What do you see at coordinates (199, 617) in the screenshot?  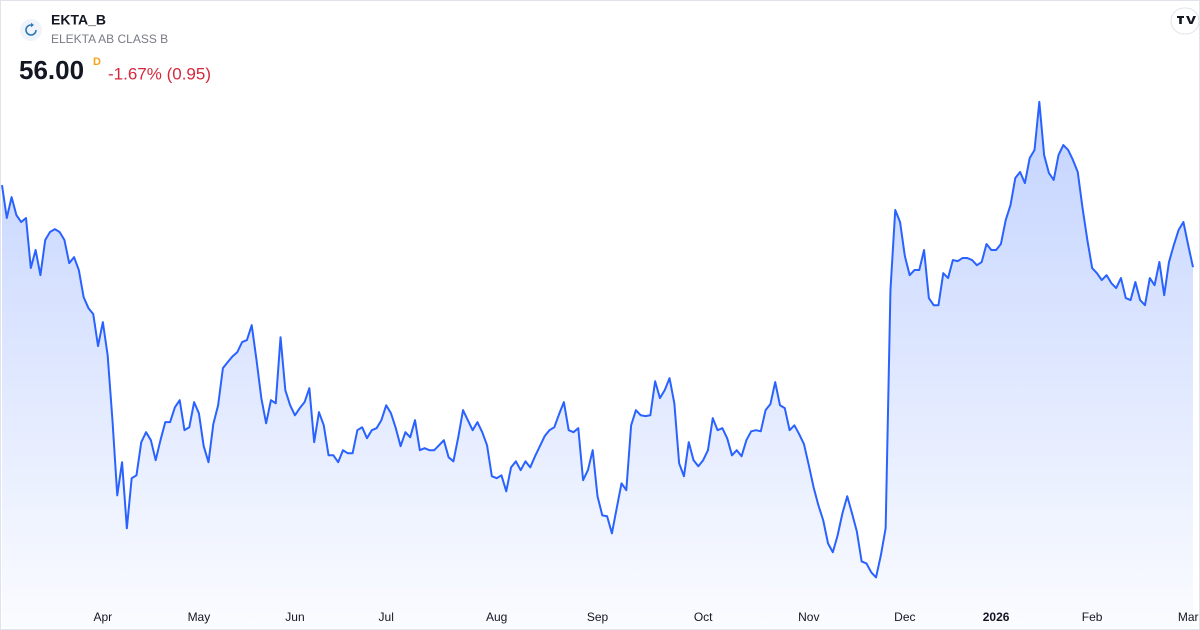 I see `x-tick-label: May` at bounding box center [199, 617].